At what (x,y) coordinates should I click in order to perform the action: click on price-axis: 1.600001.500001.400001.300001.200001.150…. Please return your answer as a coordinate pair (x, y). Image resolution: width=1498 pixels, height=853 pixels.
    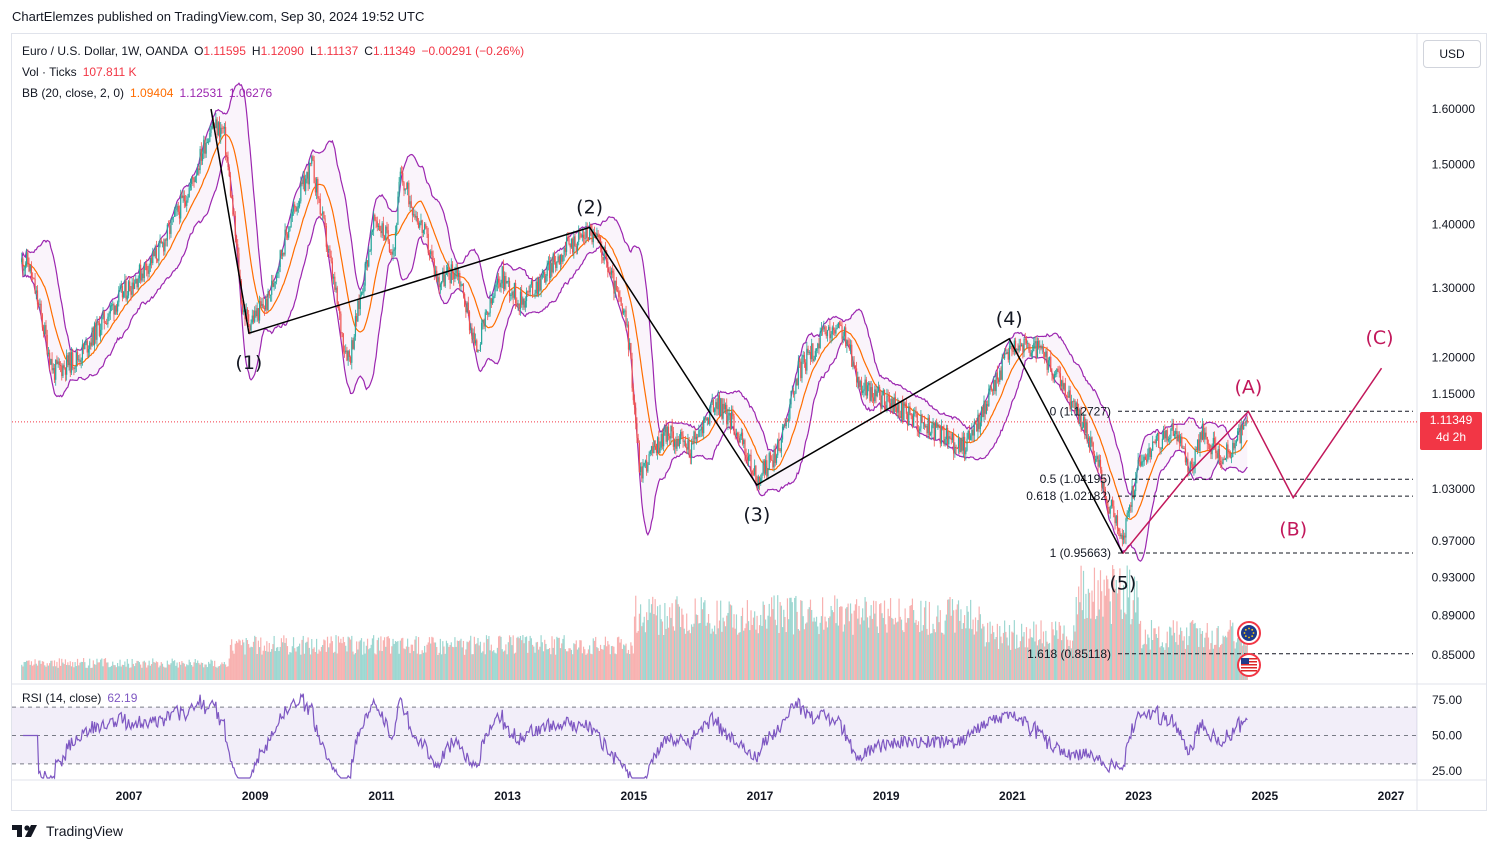
    Looking at the image, I should click on (1454, 440).